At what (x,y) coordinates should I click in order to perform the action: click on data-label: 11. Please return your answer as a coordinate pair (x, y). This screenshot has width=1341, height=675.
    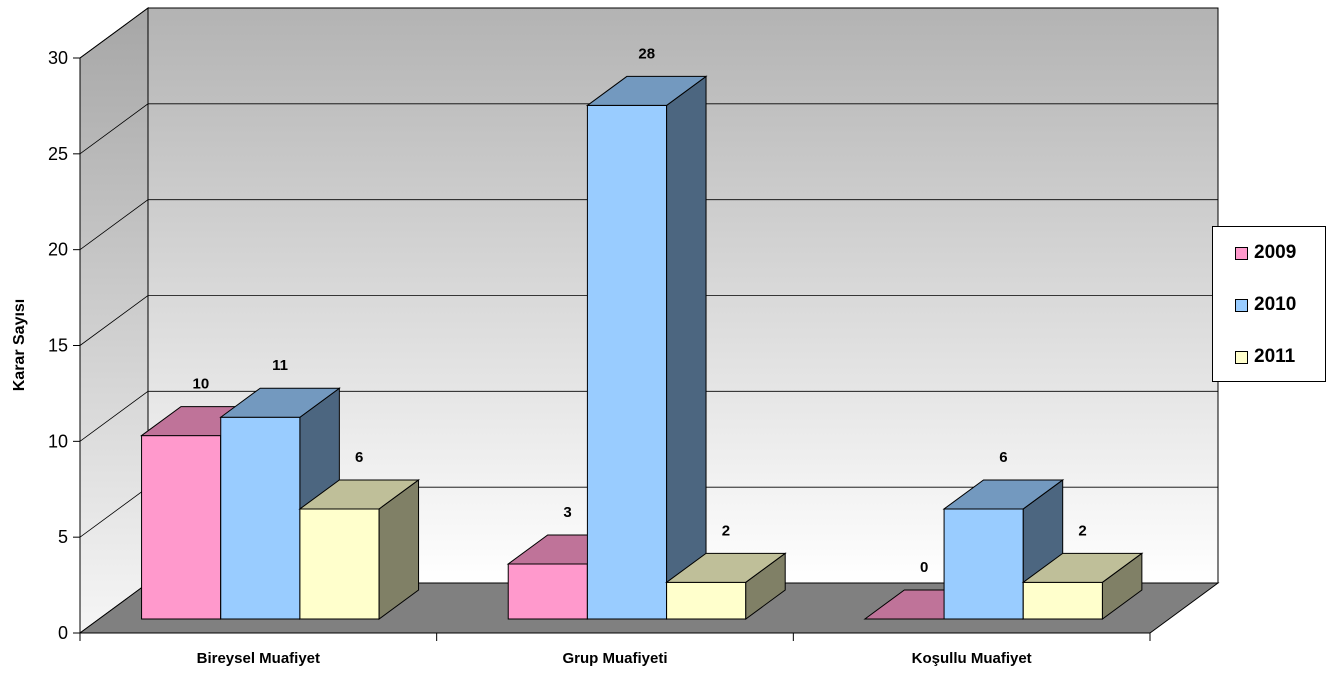
    Looking at the image, I should click on (280, 365).